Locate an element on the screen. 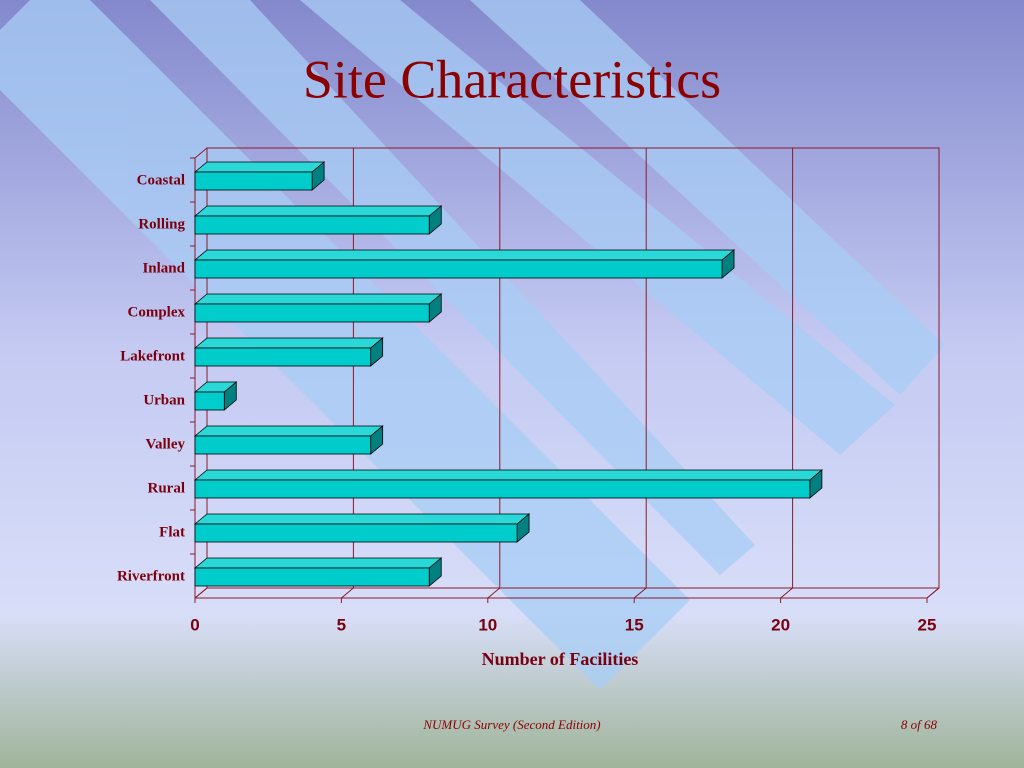  y-tick-label: Riverfront is located at coordinates (151, 576).